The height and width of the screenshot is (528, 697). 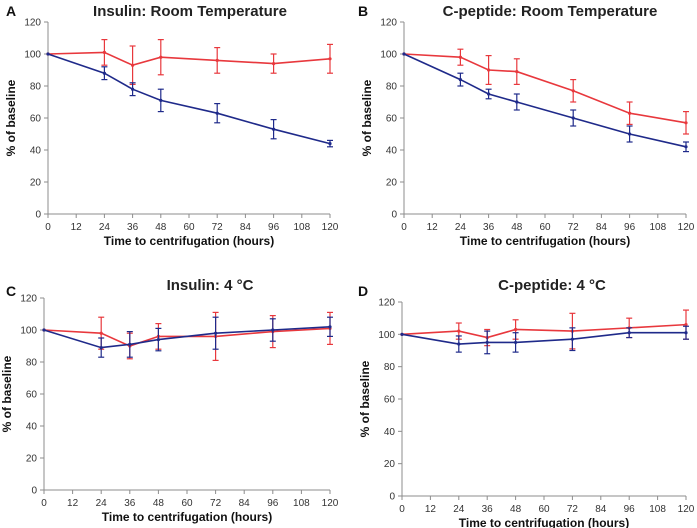 I want to click on panel-letter: A, so click(x=11, y=11).